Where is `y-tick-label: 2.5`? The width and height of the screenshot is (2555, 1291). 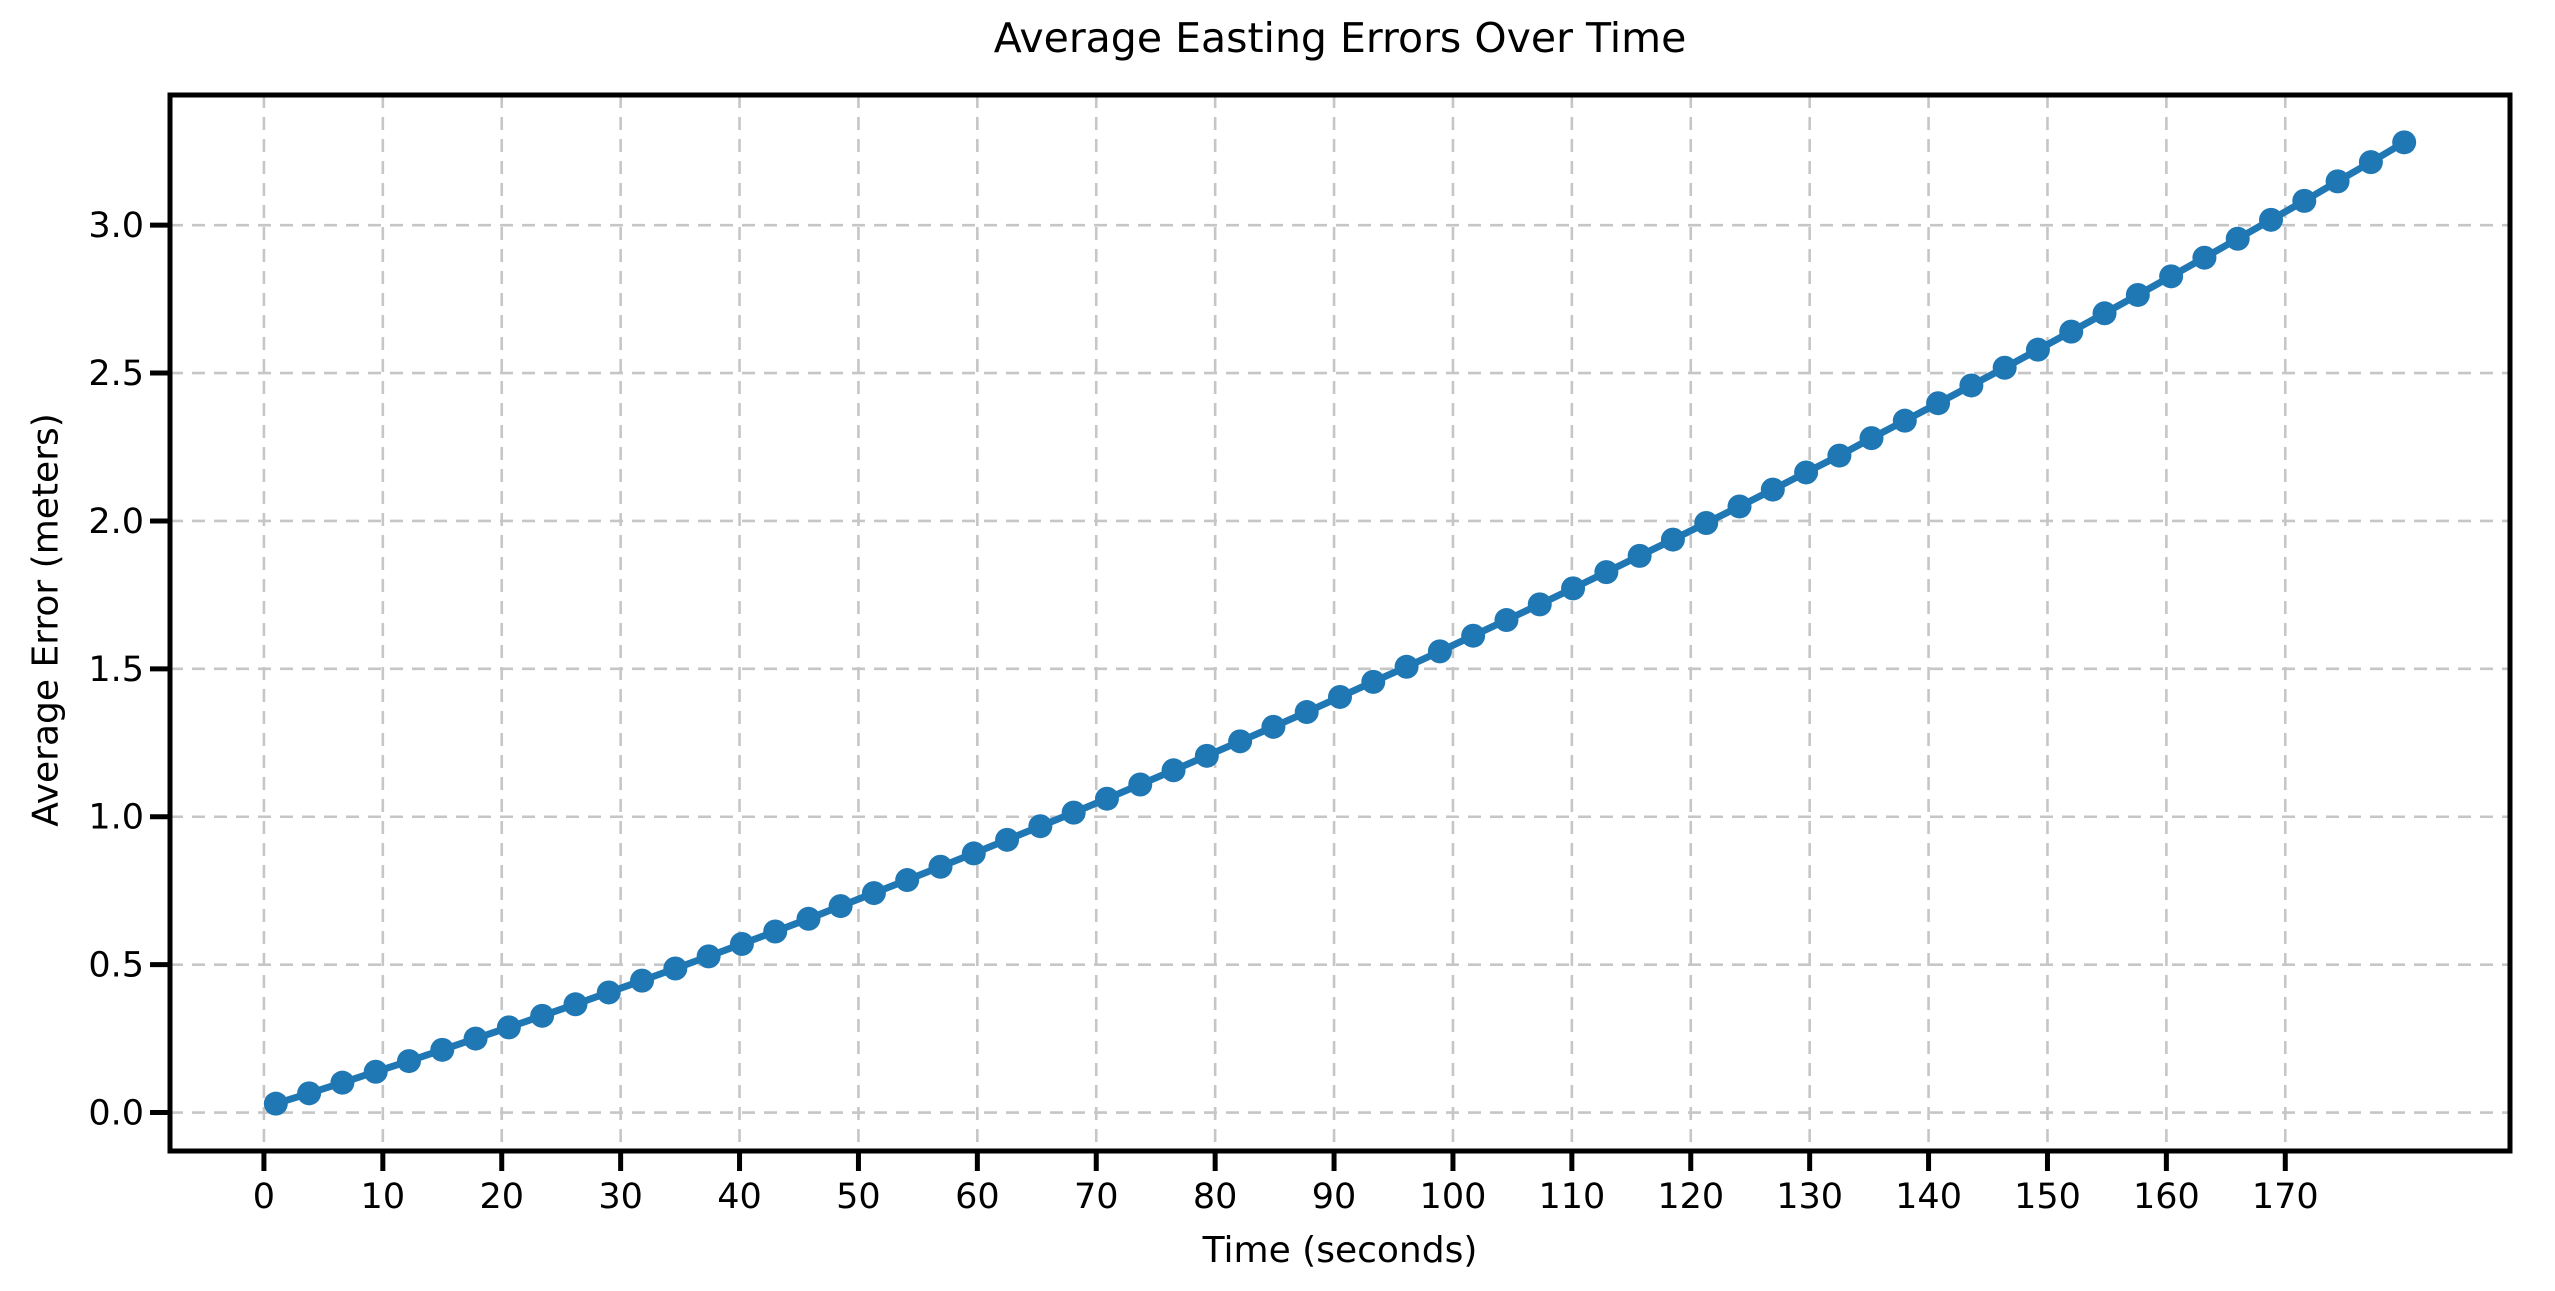 y-tick-label: 2.5 is located at coordinates (116, 374).